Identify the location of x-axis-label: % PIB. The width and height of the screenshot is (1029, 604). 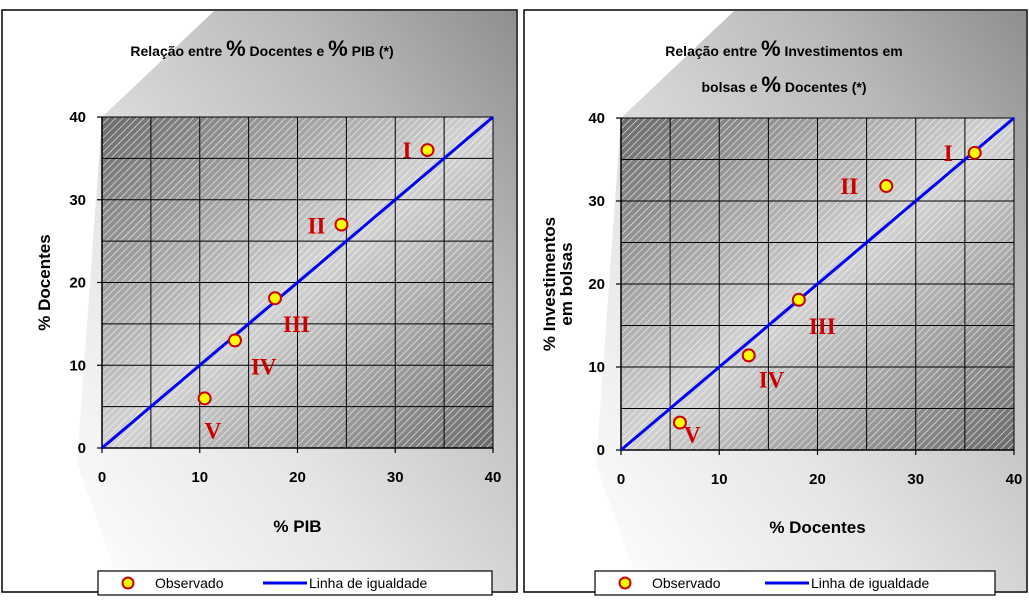
(297, 526).